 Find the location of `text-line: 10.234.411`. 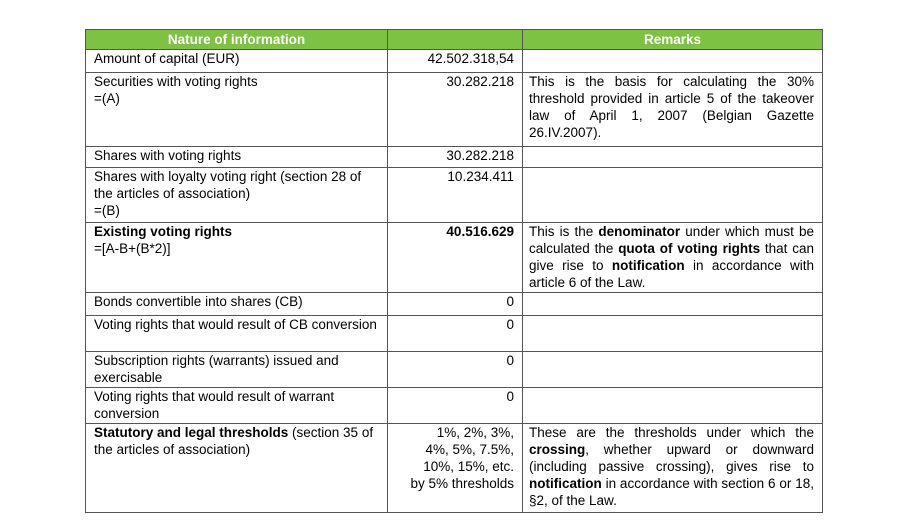

text-line: 10.234.411 is located at coordinates (453, 176).